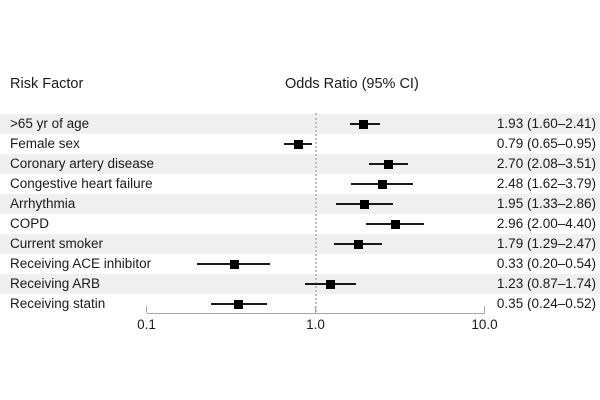  I want to click on reference-line, so click(315, 212).